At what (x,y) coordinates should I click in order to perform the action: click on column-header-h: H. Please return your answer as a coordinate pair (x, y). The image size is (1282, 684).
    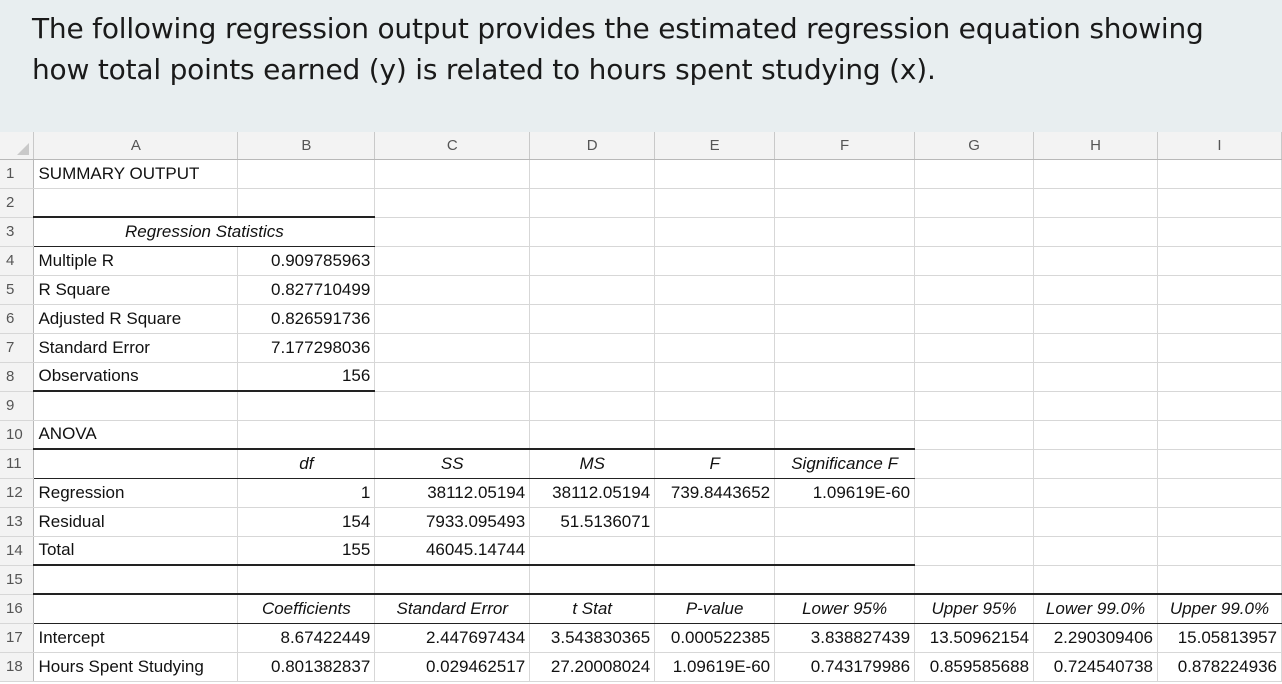
    Looking at the image, I should click on (1095, 146).